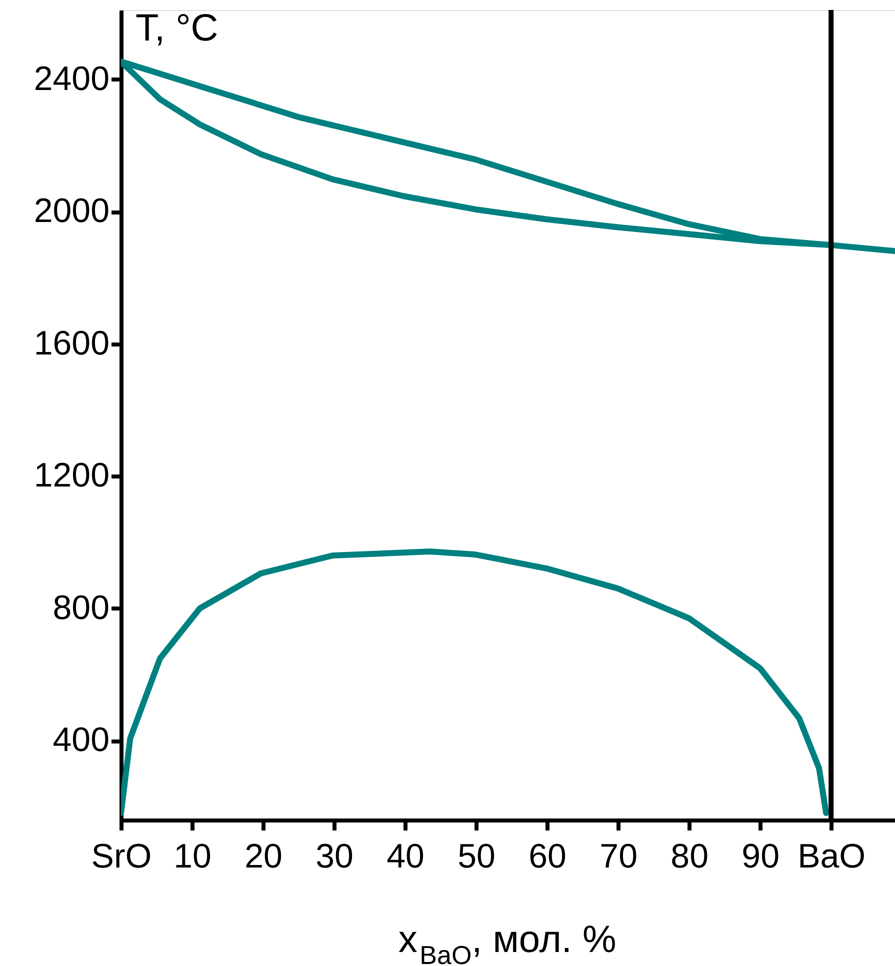  Describe the element at coordinates (177, 29) in the screenshot. I see `y-axis-title: T, °C` at that location.